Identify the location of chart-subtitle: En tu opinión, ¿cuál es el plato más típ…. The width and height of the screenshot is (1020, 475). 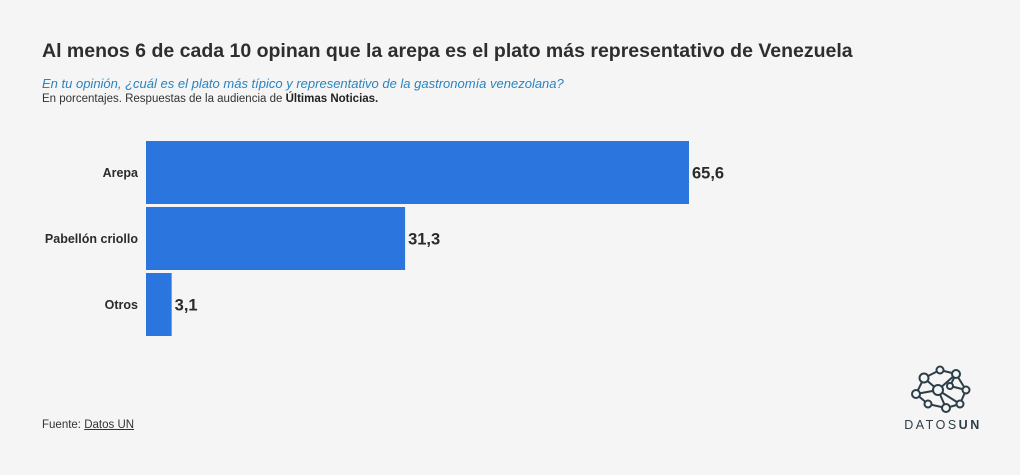
(303, 83).